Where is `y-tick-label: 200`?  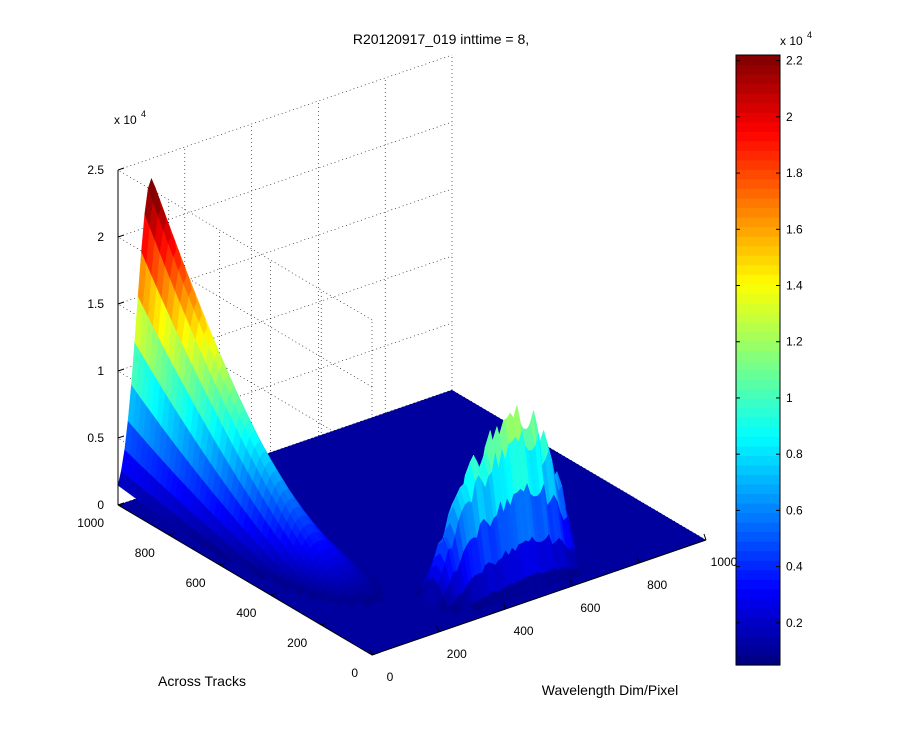 y-tick-label: 200 is located at coordinates (297, 643).